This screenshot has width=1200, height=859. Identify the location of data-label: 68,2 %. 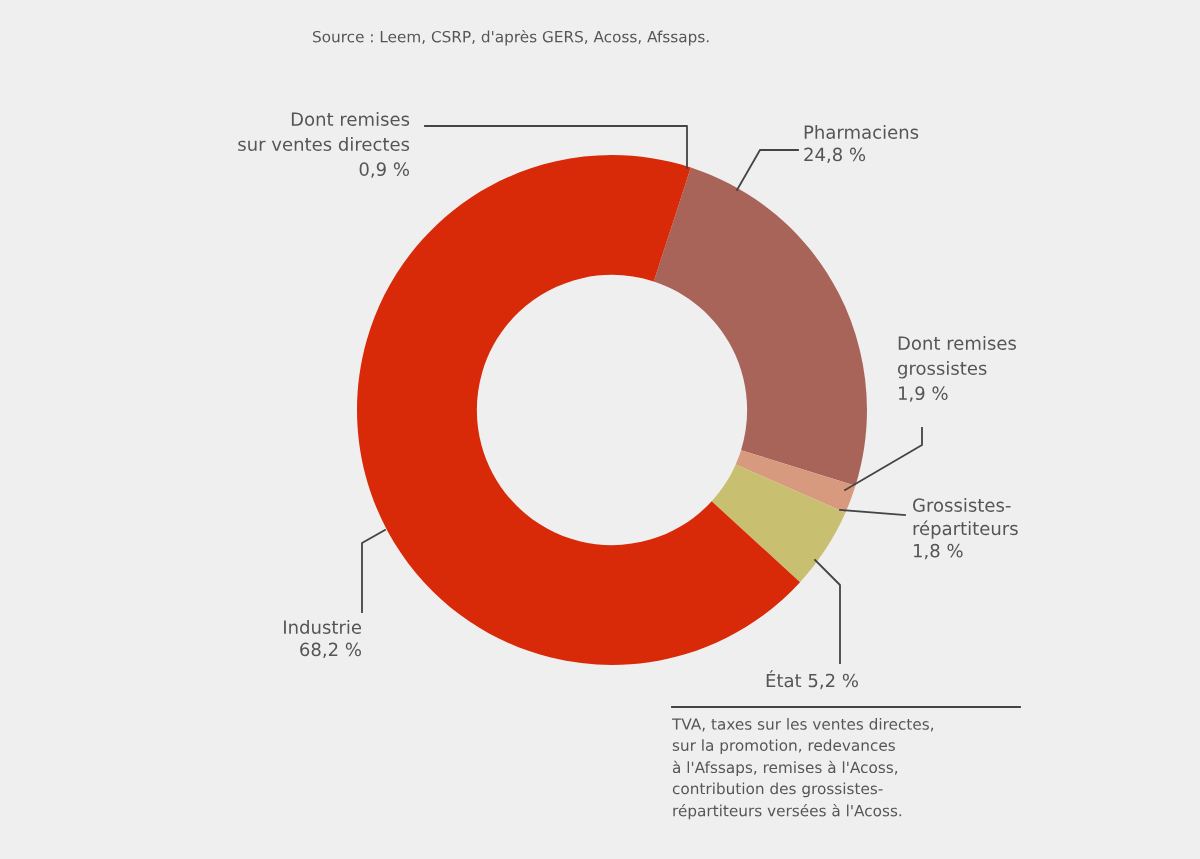
(331, 650).